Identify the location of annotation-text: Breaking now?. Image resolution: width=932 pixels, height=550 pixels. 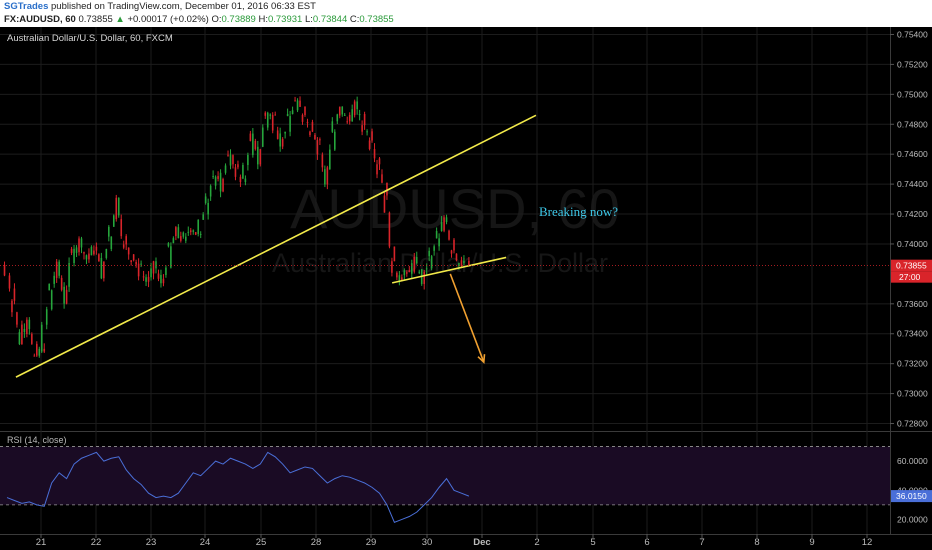
(578, 211).